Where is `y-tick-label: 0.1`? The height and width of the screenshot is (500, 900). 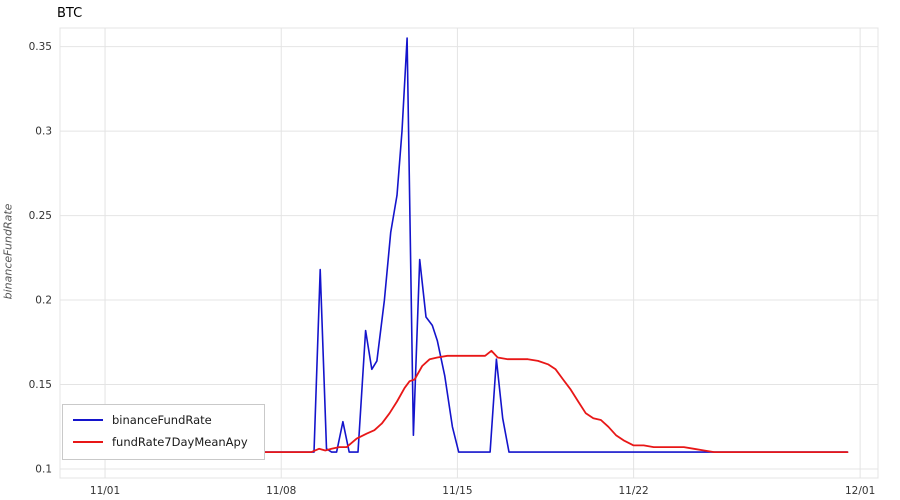
y-tick-label: 0.1 is located at coordinates (43, 470).